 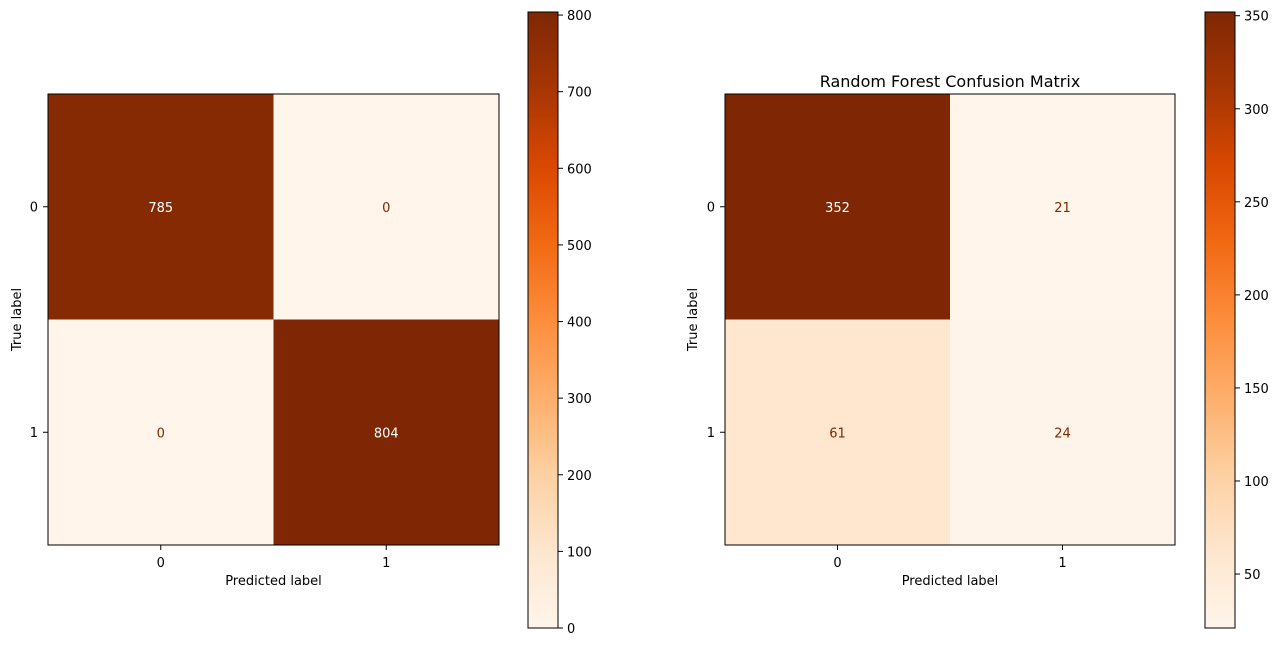 I want to click on colorbar-tick-label: 150, so click(x=1256, y=389).